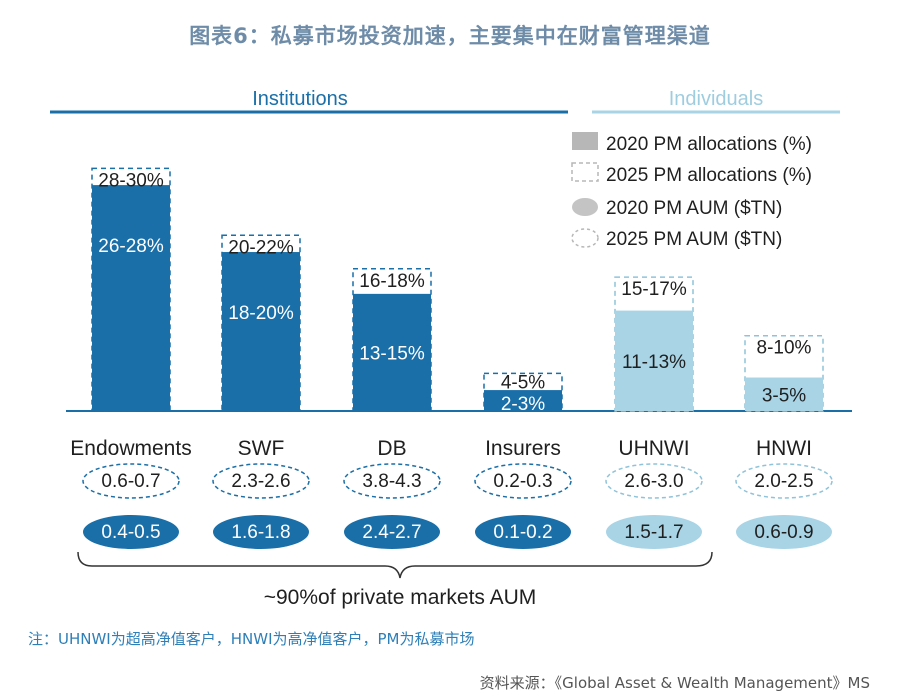  What do you see at coordinates (784, 348) in the screenshot?
I see `label-2025-alloc: 8-10%` at bounding box center [784, 348].